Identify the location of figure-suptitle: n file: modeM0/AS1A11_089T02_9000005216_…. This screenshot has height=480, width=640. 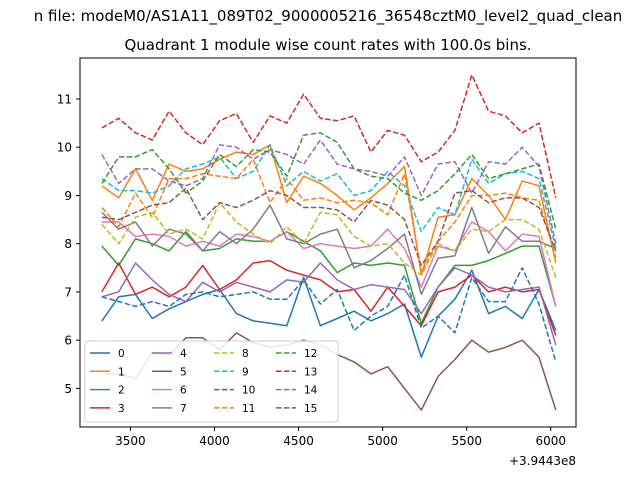
(328, 16).